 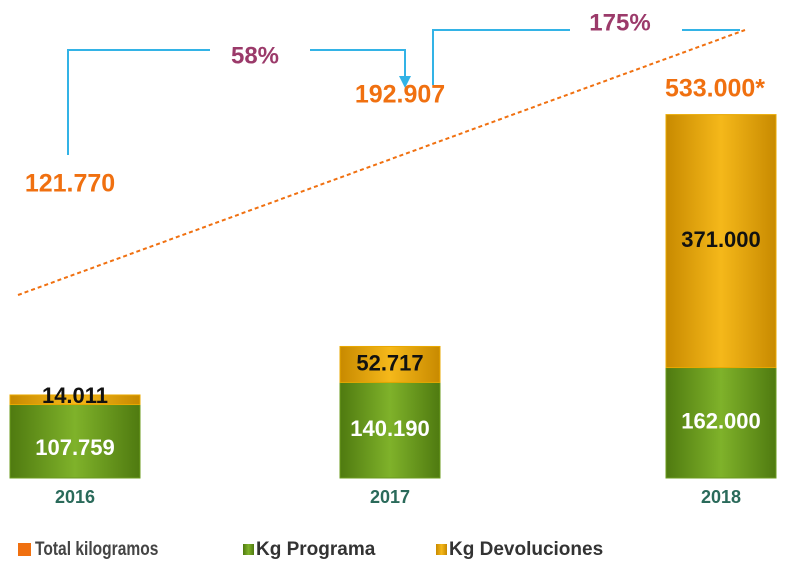 I want to click on total-label: 533.000*, so click(x=715, y=89).